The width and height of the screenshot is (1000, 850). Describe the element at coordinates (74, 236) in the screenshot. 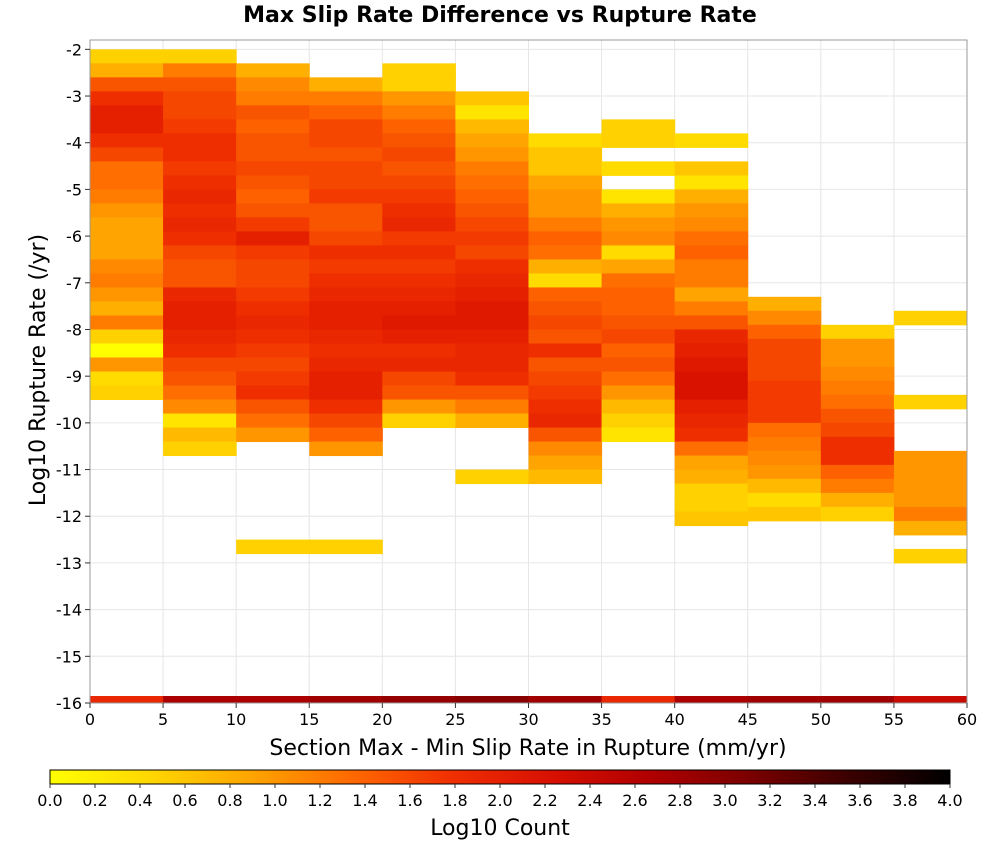

I see `y-tick-label: -6` at that location.